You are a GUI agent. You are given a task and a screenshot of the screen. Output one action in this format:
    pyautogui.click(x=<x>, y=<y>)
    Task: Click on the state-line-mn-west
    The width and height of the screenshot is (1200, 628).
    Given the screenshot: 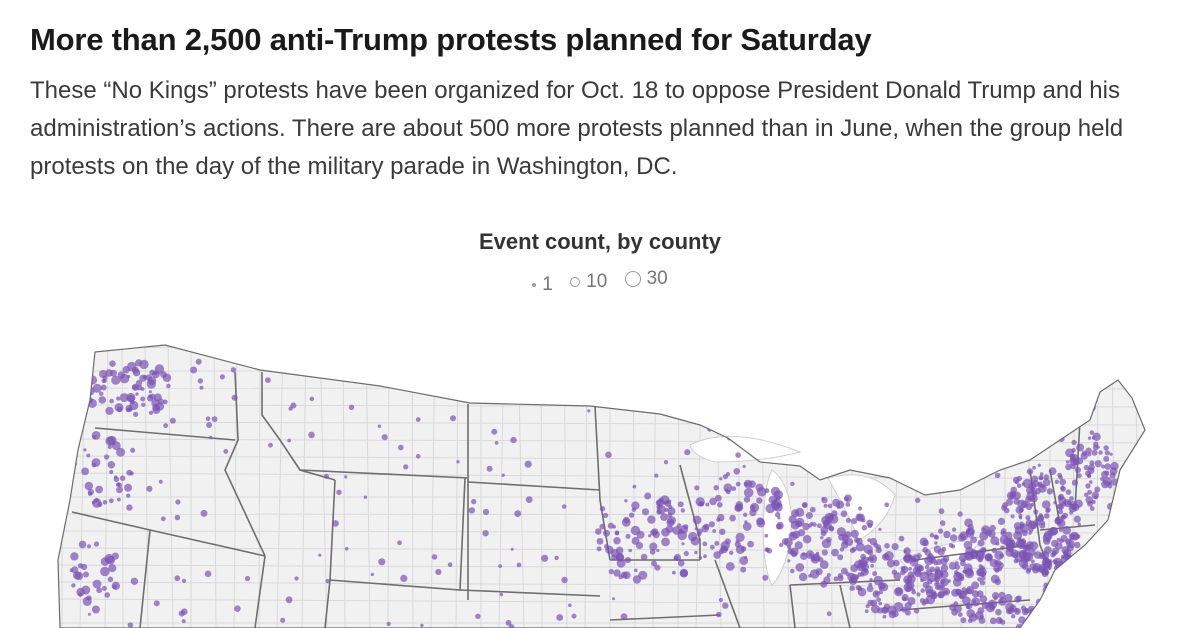 What is the action you would take?
    pyautogui.click(x=602, y=483)
    